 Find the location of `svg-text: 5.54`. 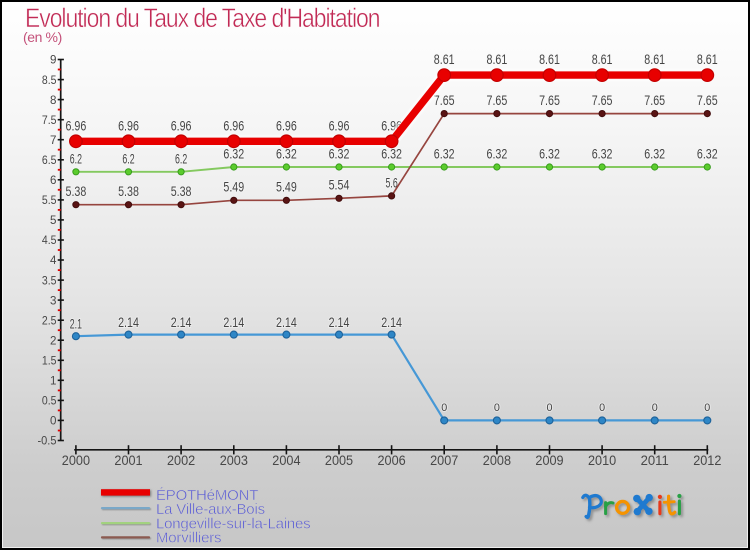

svg-text: 5.54 is located at coordinates (339, 185).